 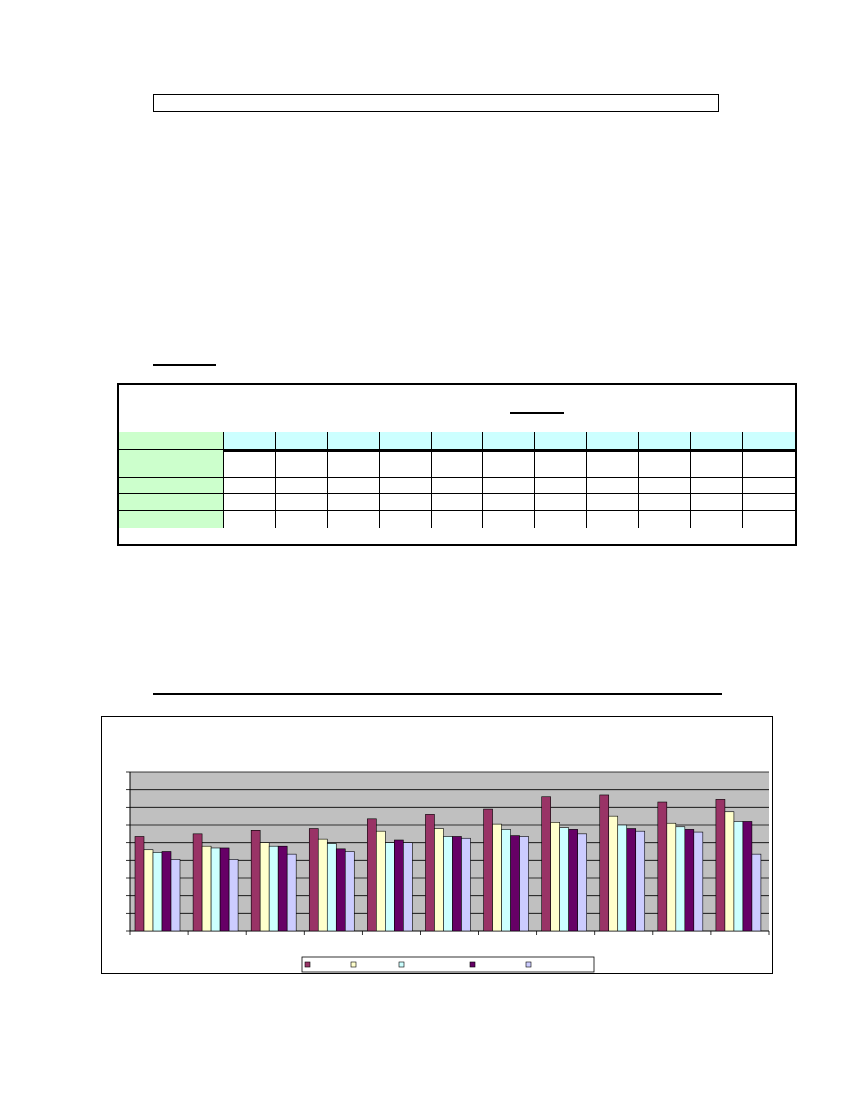 I want to click on table-header-area, so click(x=457, y=408).